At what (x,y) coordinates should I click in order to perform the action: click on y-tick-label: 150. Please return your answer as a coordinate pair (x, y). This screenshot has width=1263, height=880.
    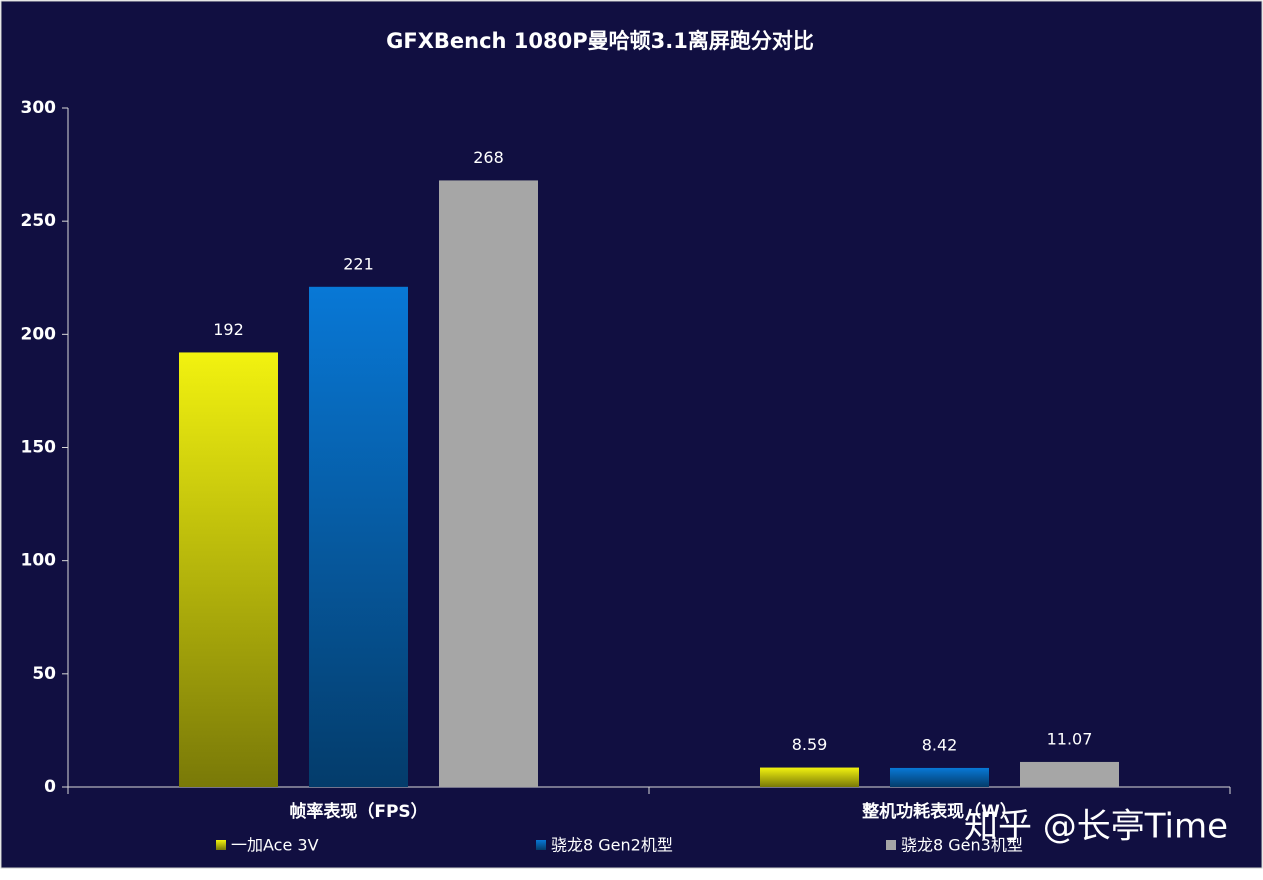
    Looking at the image, I should click on (39, 448).